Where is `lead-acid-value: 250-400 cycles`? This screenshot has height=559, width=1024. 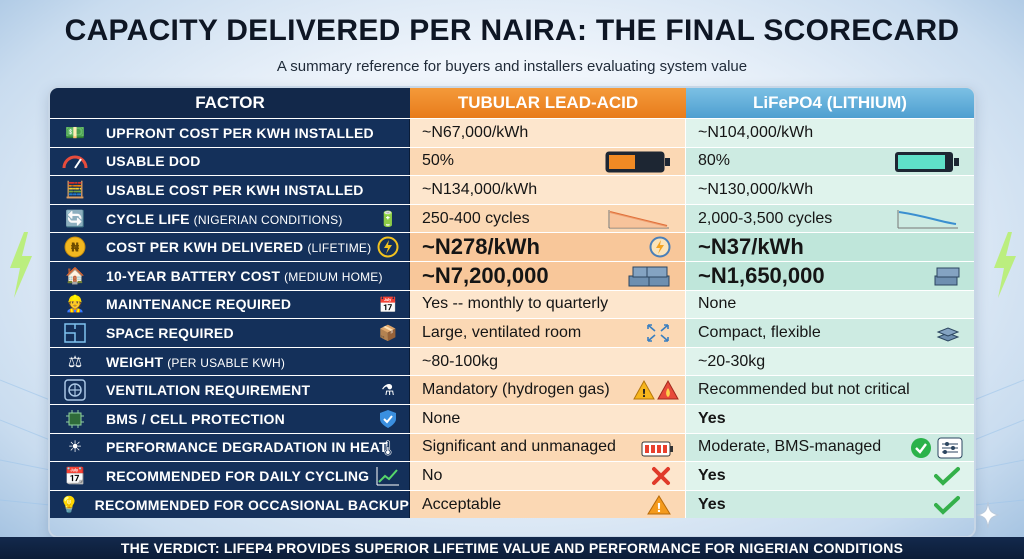 lead-acid-value: 250-400 cycles is located at coordinates (476, 218).